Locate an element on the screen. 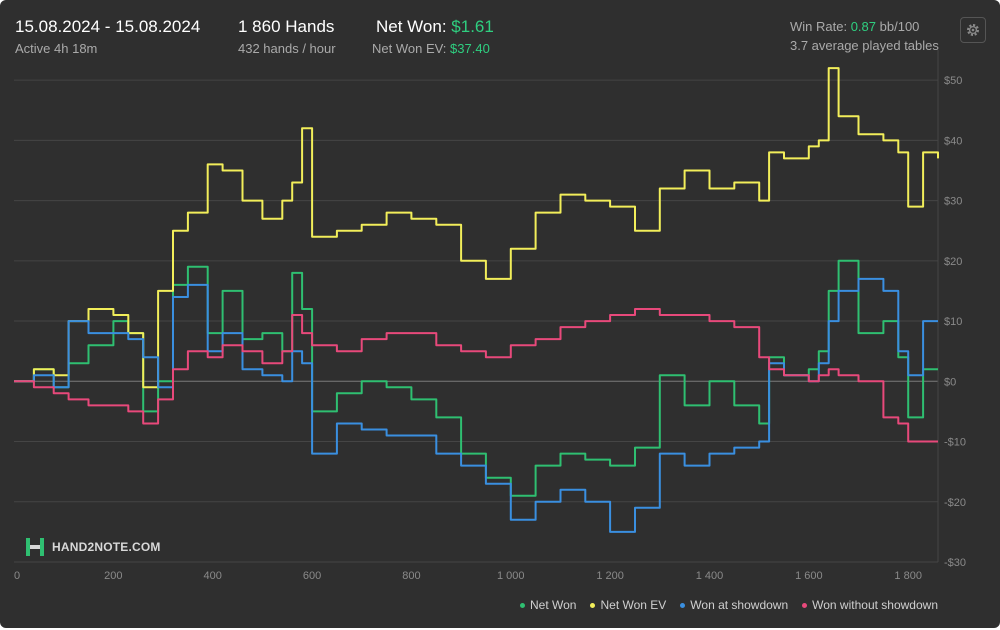 This screenshot has height=630, width=1000. legend-item: Won without showdown is located at coordinates (870, 605).